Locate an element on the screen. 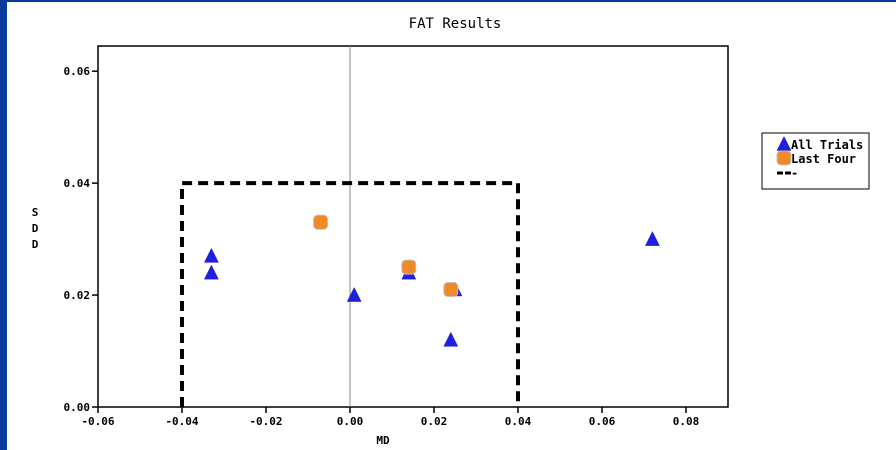  x-tick-label: -0.04 is located at coordinates (181, 421).